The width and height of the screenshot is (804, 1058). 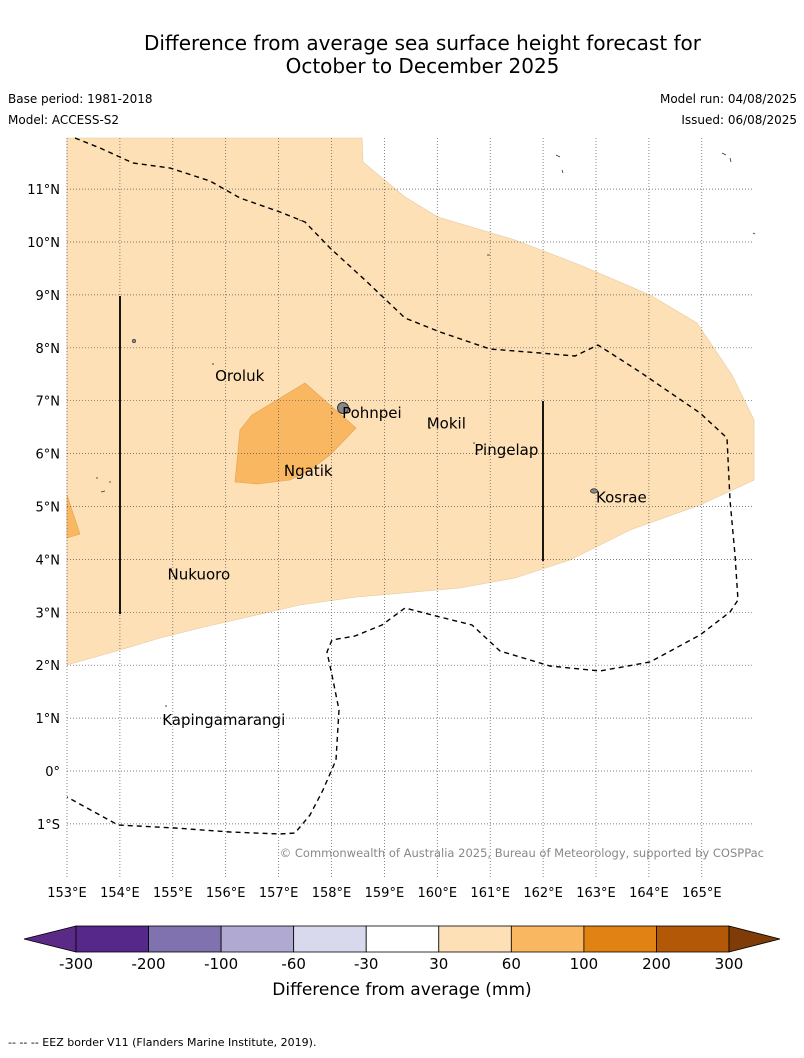 I want to click on lon-tick-label: 155°E, so click(x=173, y=893).